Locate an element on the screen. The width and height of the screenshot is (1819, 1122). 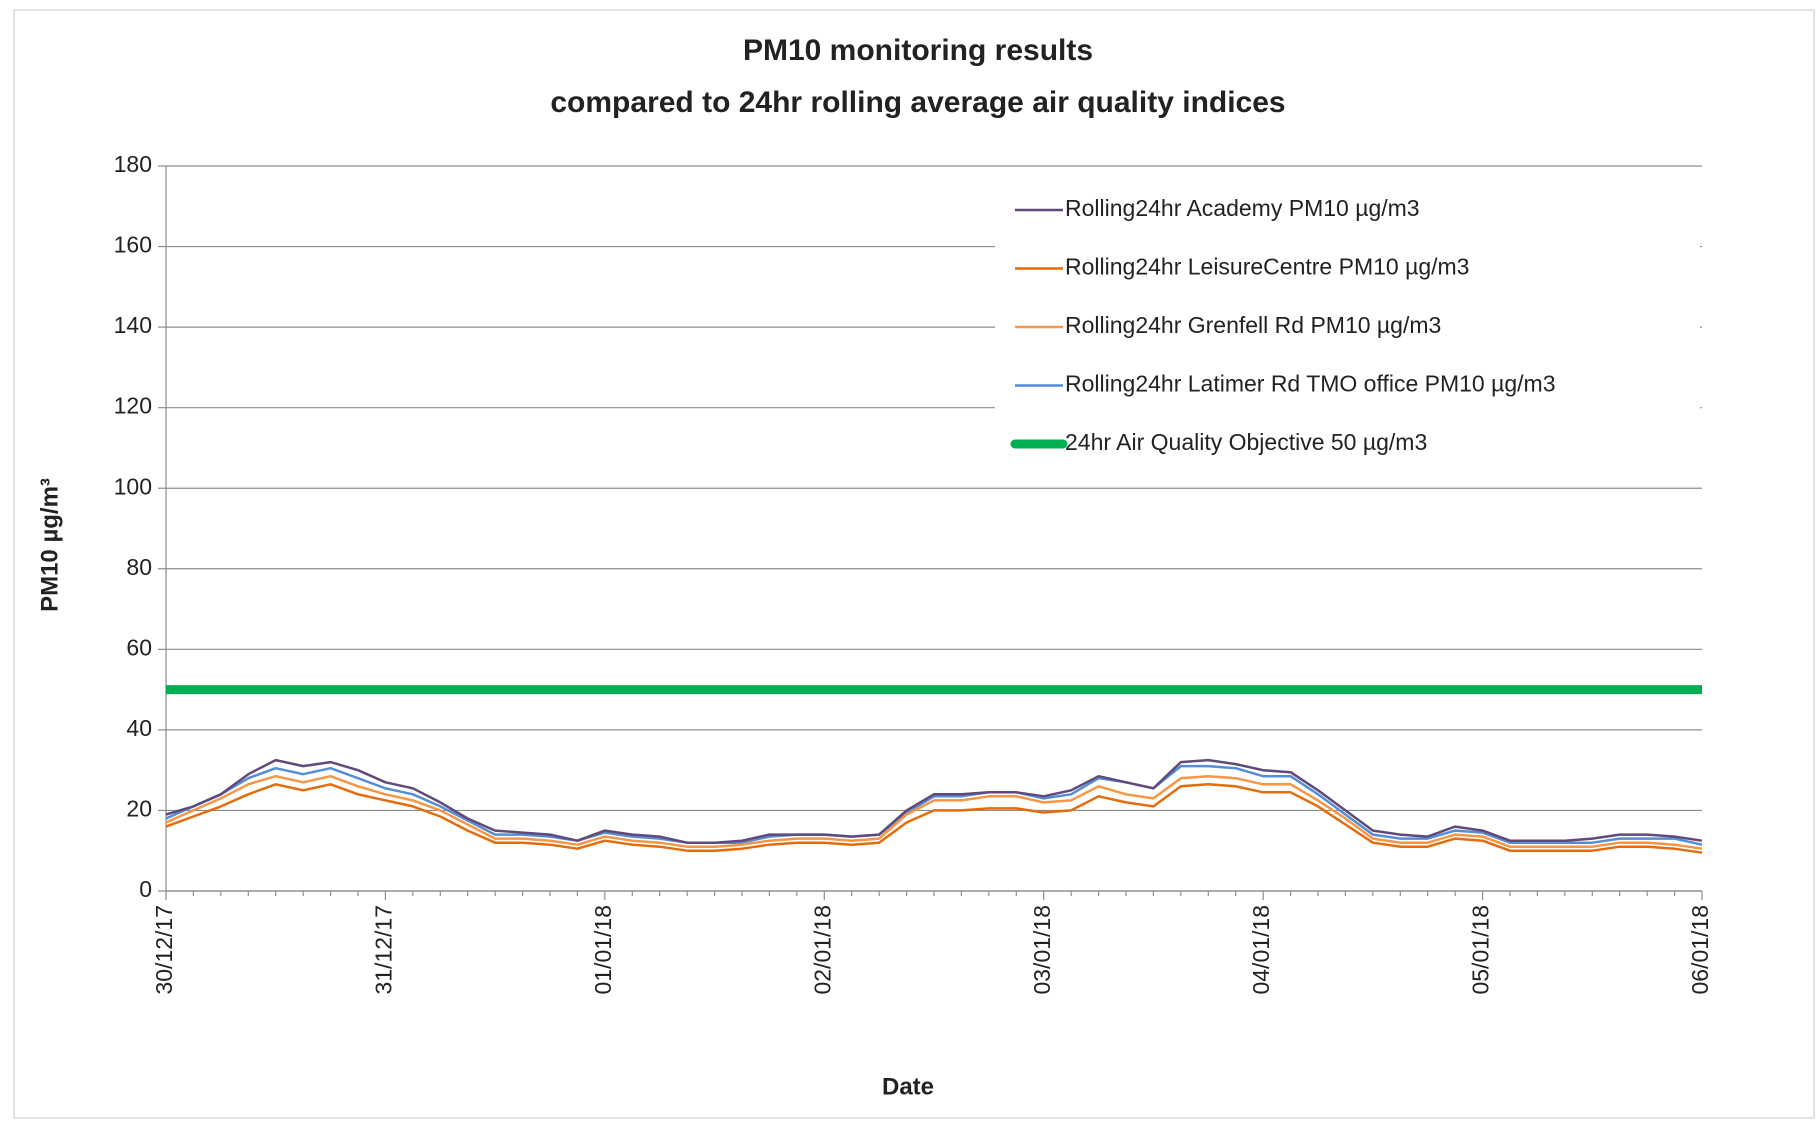
legend-box is located at coordinates (1347, 329).